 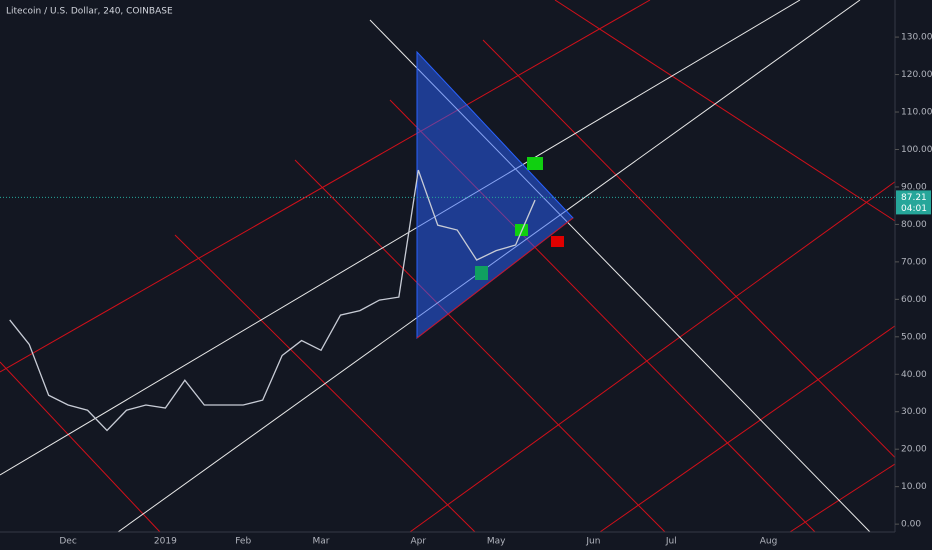 What do you see at coordinates (89, 12) in the screenshot?
I see `chart-title: Litecoin / U.S. Dollar, 240, COINBASE` at bounding box center [89, 12].